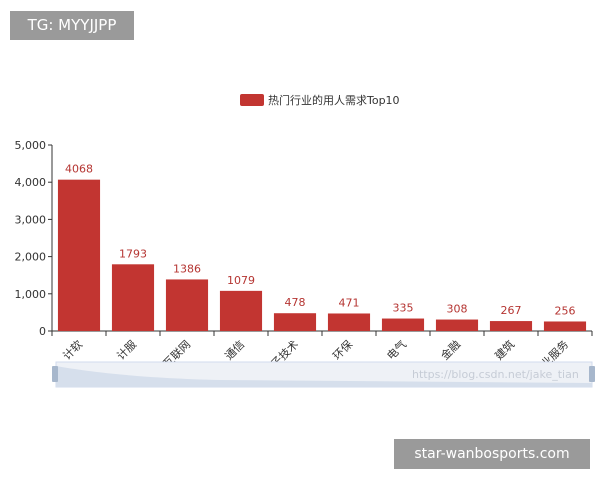 The image size is (600, 480). I want to click on x-category-label: 通信, so click(234, 350).